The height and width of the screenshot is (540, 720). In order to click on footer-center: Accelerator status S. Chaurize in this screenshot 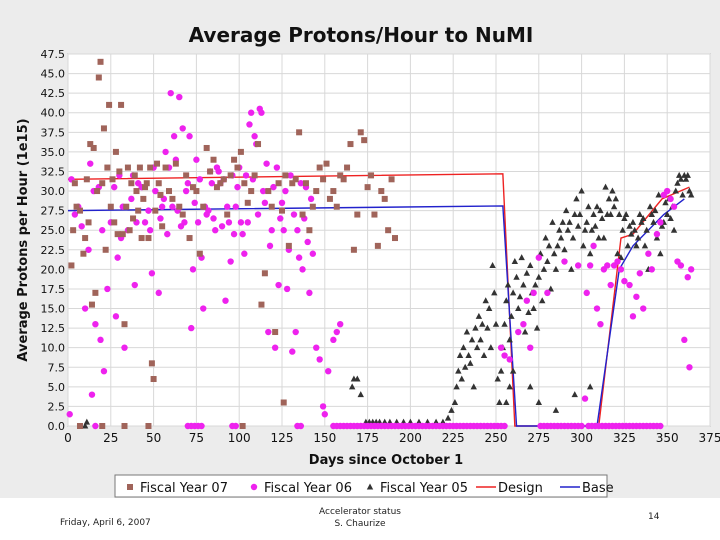, I will do `click(360, 518)`.